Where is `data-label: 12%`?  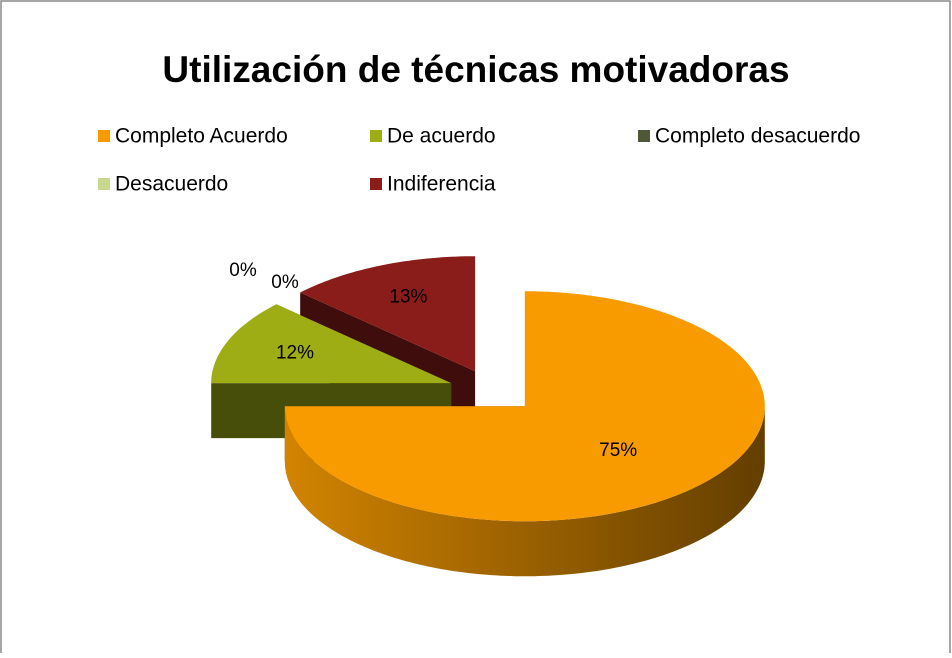
data-label: 12% is located at coordinates (295, 352).